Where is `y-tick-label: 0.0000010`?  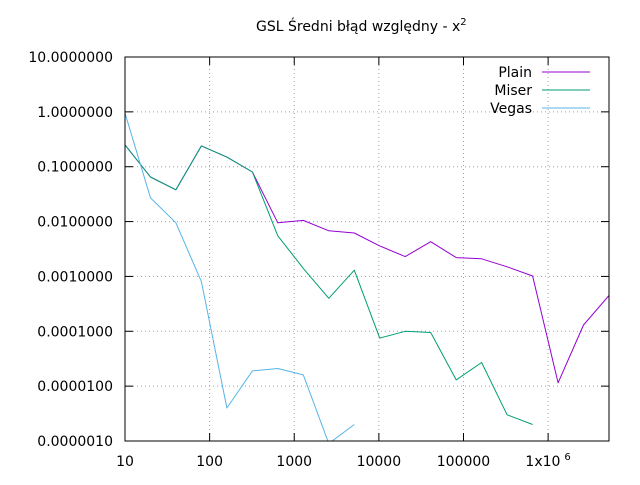 y-tick-label: 0.0000010 is located at coordinates (75, 442).